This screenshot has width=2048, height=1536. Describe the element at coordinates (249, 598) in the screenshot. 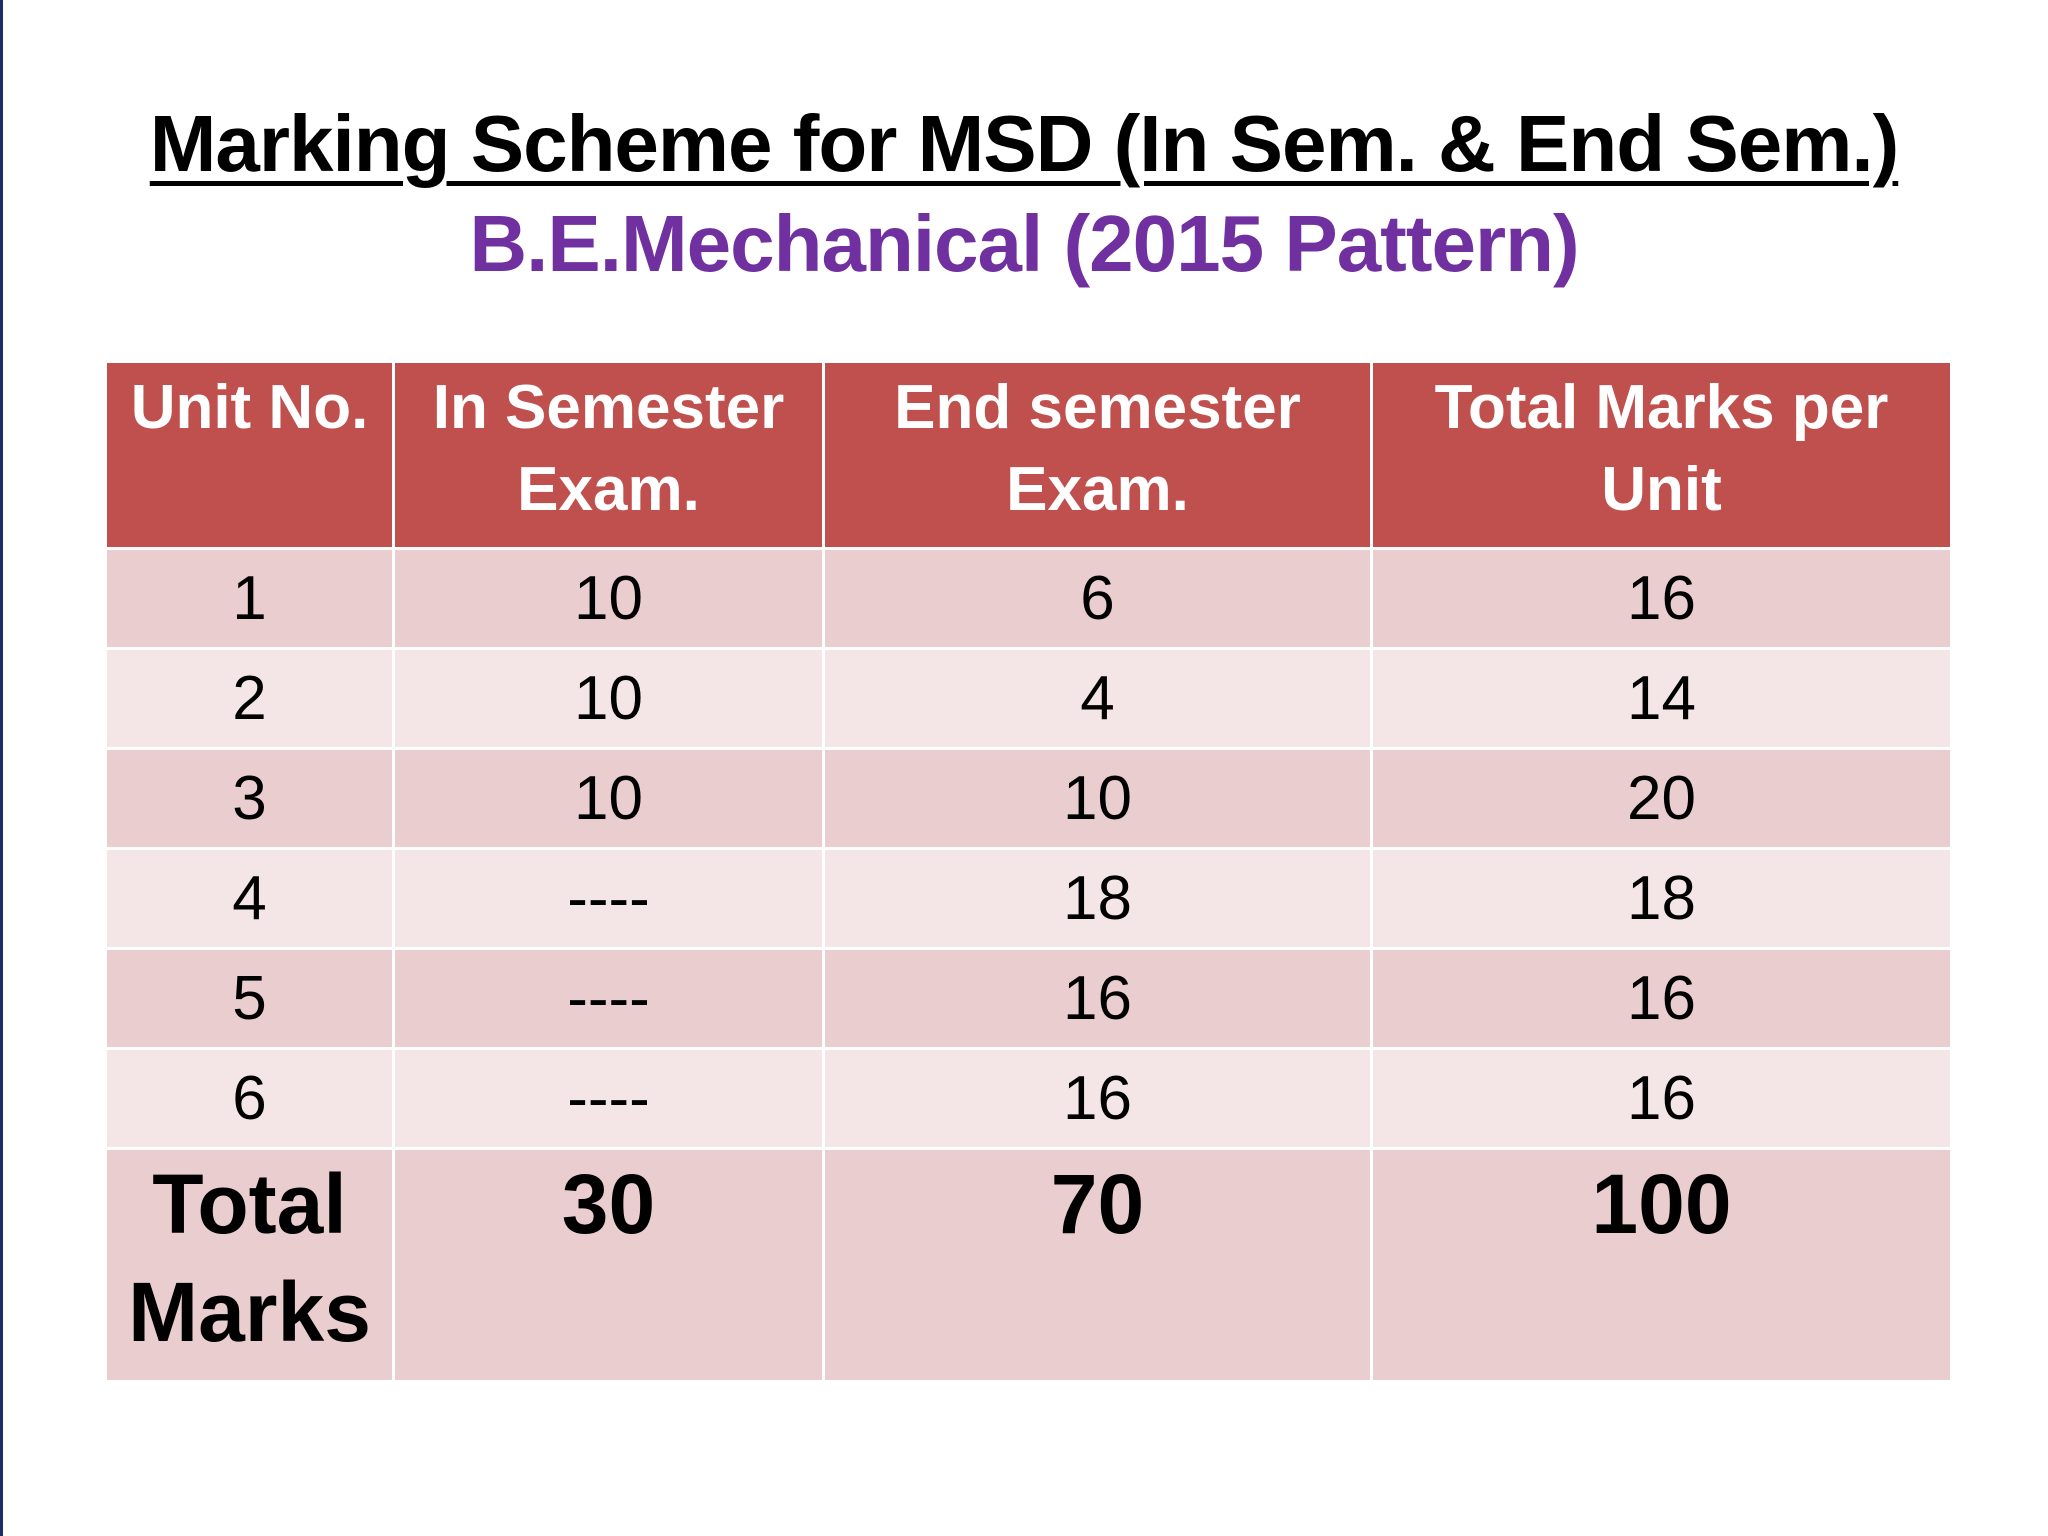

I see `cell-unit: 1` at that location.